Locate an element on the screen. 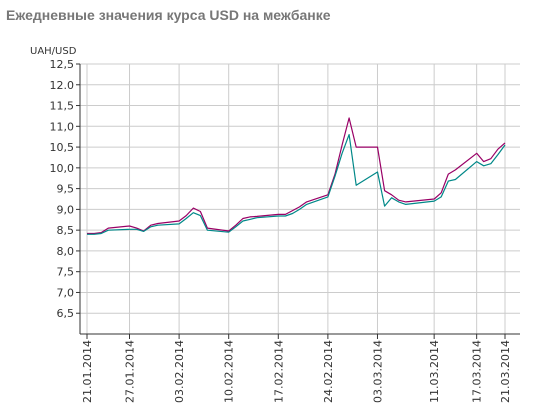 The height and width of the screenshot is (417, 541). x-tick-label: 10.02.2014 is located at coordinates (229, 371).